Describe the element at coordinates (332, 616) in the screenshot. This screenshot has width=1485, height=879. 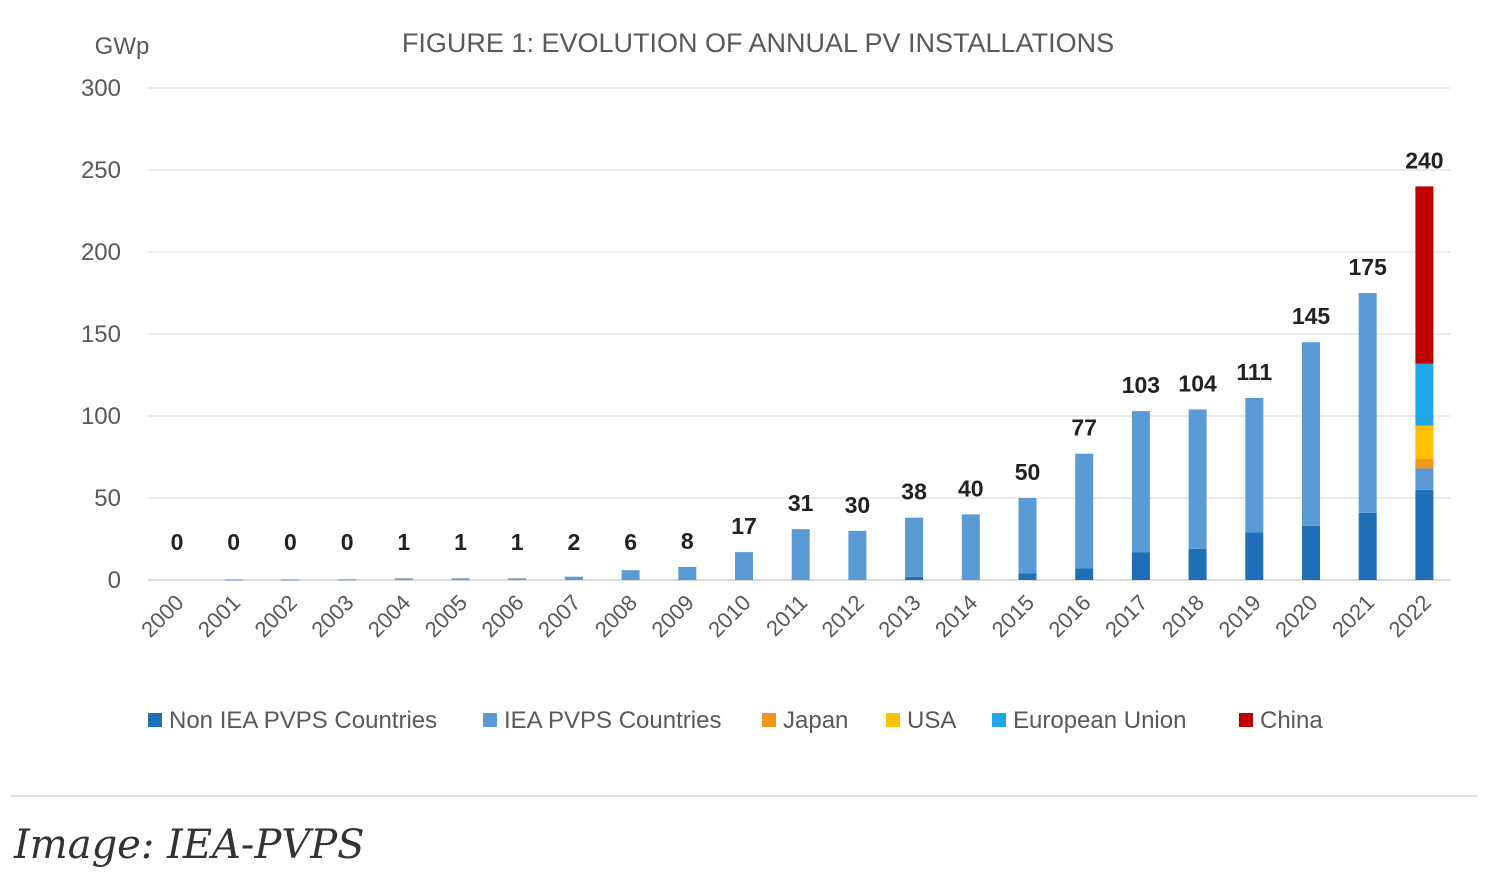
I see `x-tick-label: 2003` at that location.